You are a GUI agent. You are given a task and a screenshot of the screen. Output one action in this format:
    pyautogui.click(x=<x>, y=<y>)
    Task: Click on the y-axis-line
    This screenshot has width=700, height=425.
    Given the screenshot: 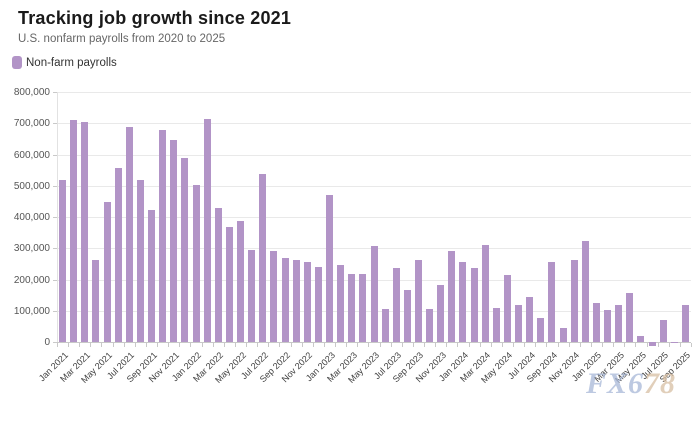 What is the action you would take?
    pyautogui.click(x=57, y=217)
    